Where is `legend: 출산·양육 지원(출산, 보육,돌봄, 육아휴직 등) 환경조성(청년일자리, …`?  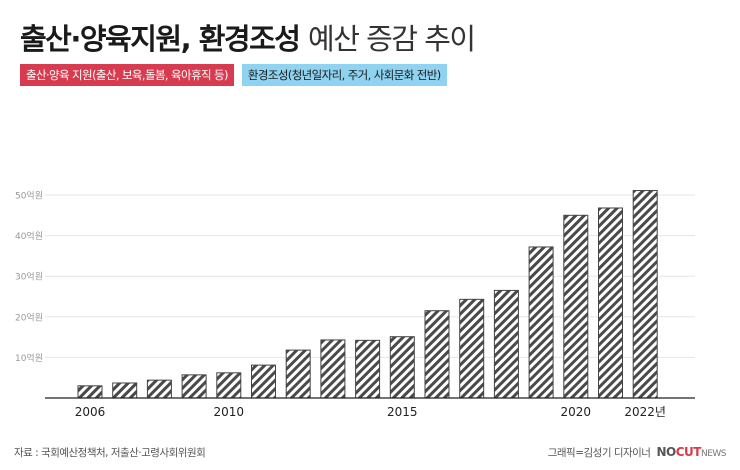 legend: 출산·양육 지원(출산, 보육,돌봄, 육아휴직 등) 환경조성(청년일자리, … is located at coordinates (233, 75).